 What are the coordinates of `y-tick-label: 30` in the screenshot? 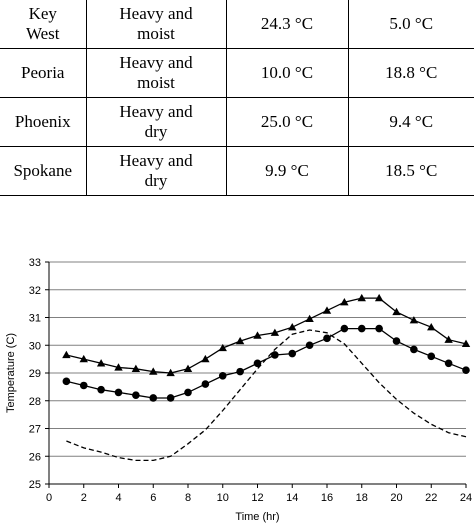 It's located at (35, 346).